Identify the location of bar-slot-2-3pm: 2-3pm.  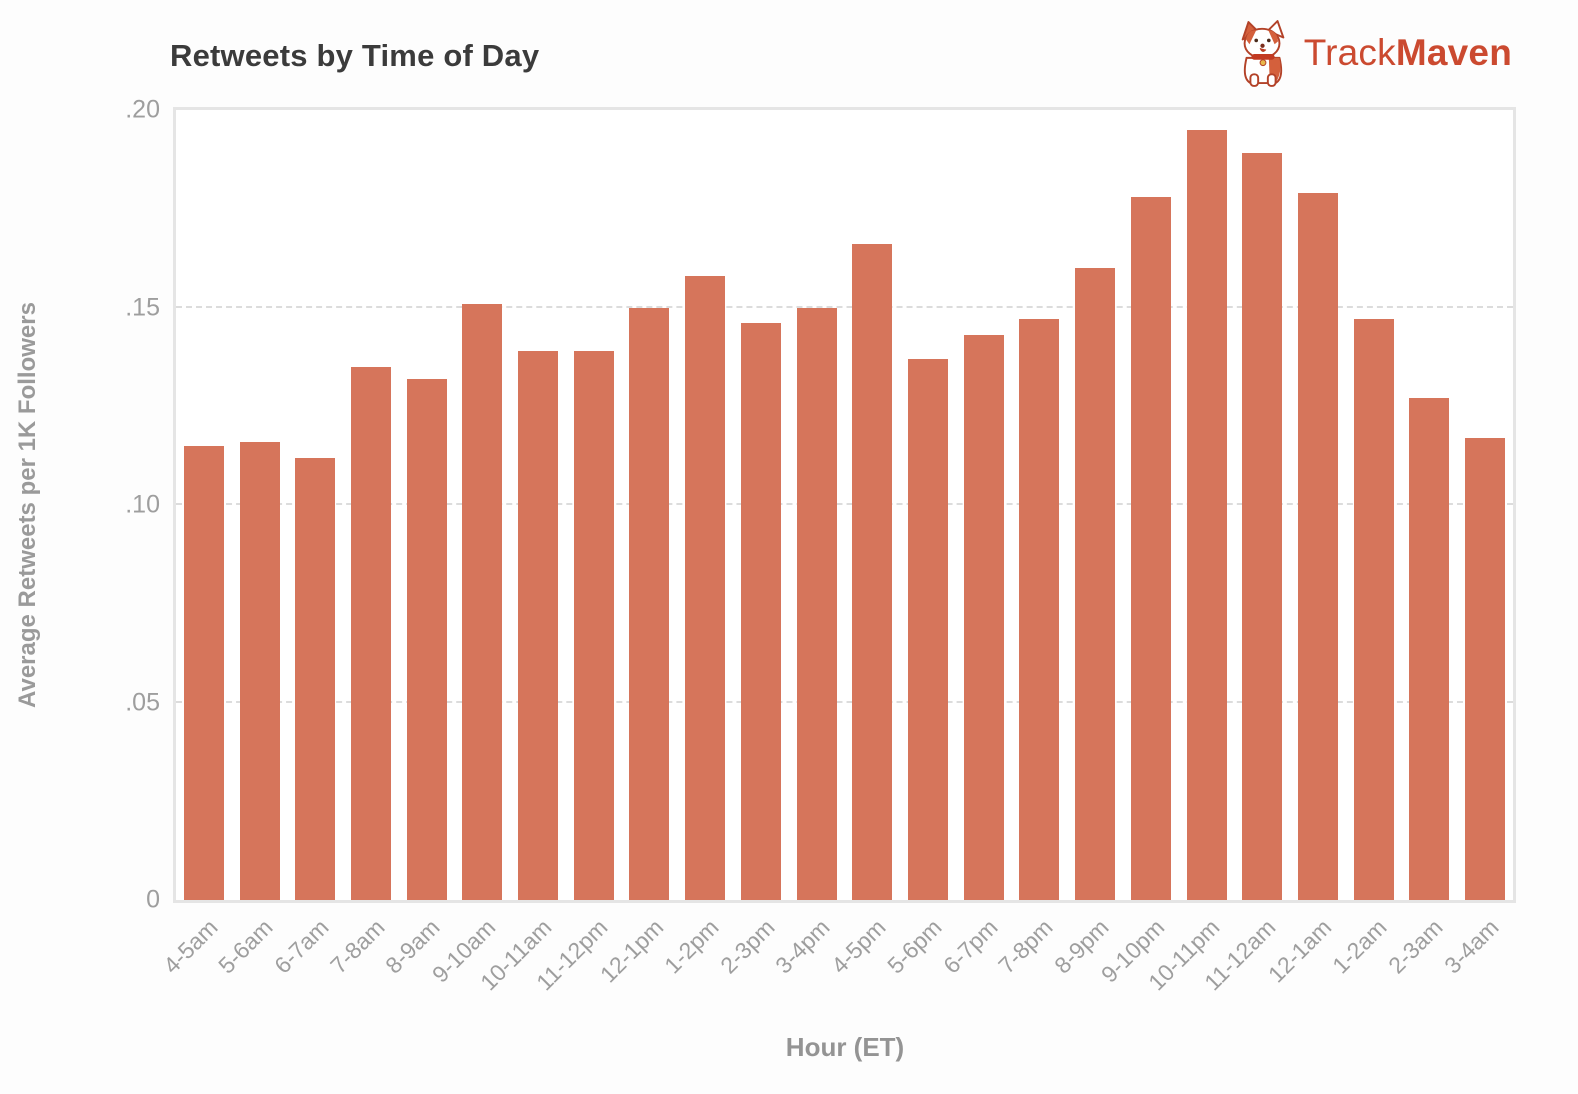
(752, 544).